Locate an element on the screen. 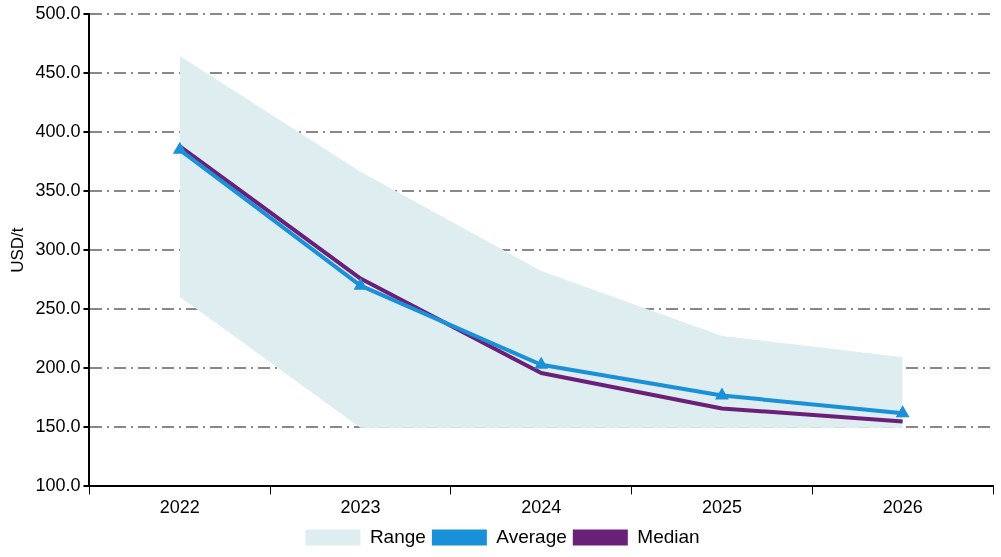 This screenshot has height=557, width=1001. x-tick-label: 2022 is located at coordinates (179, 507).